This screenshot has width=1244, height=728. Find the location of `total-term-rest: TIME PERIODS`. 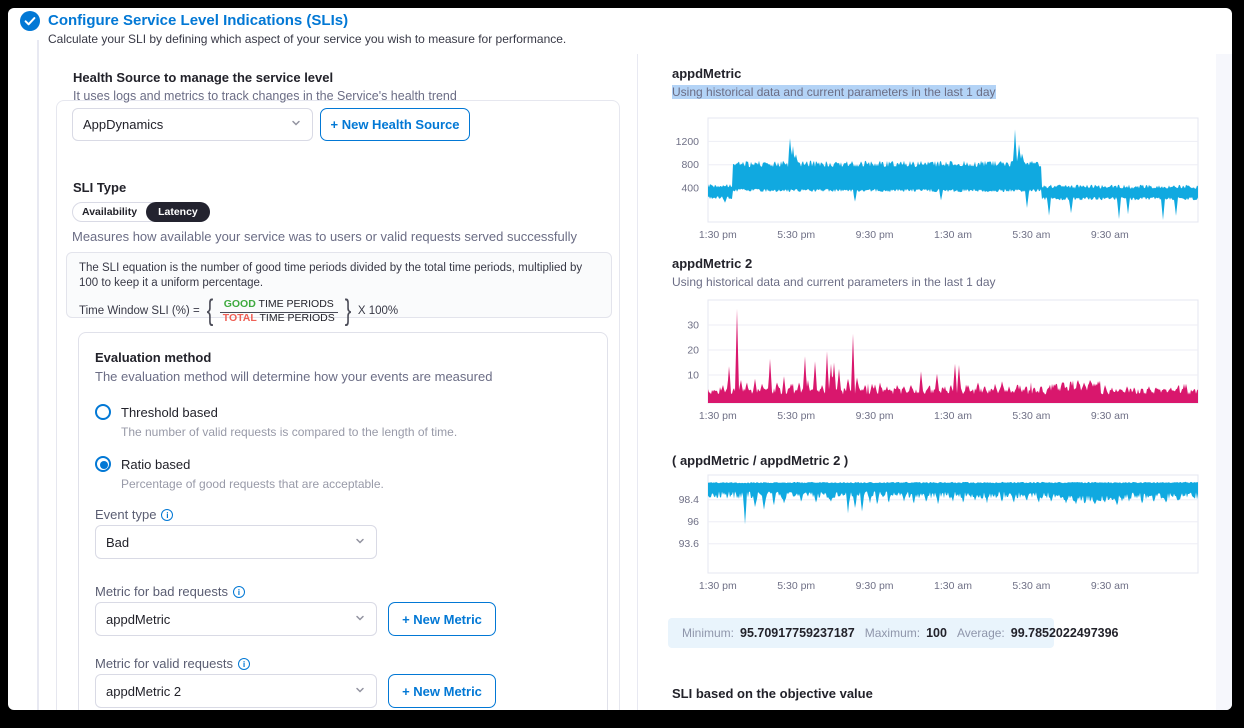

total-term-rest: TIME PERIODS is located at coordinates (297, 317).